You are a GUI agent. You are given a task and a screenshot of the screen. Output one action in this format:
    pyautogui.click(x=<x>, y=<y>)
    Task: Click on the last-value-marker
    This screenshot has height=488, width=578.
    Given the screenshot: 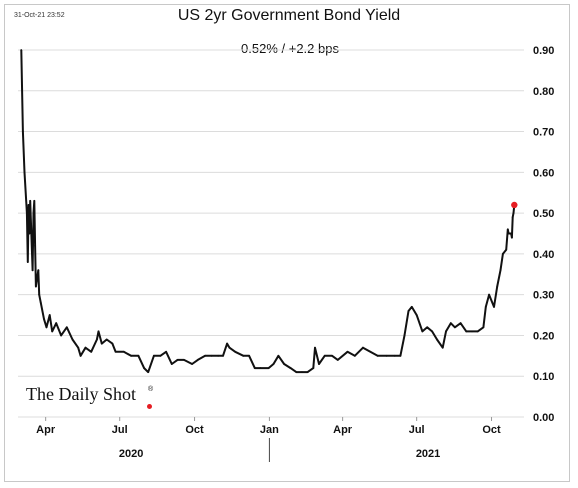 What is the action you would take?
    pyautogui.click(x=514, y=205)
    